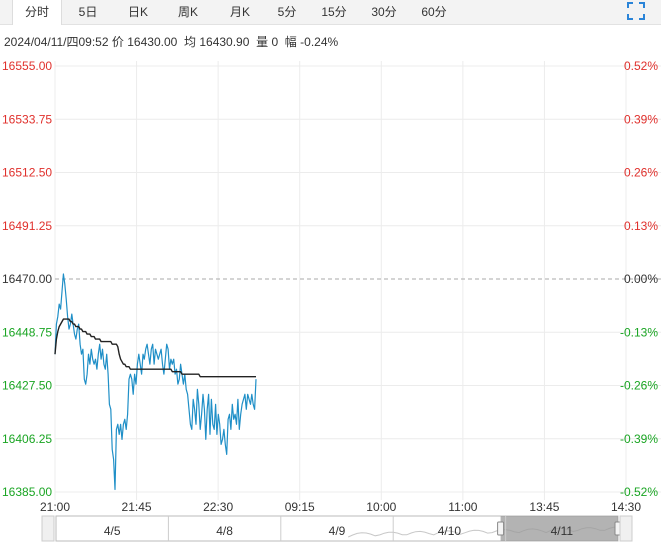  Describe the element at coordinates (501, 528) in the screenshot. I see `navigator-handle` at that location.